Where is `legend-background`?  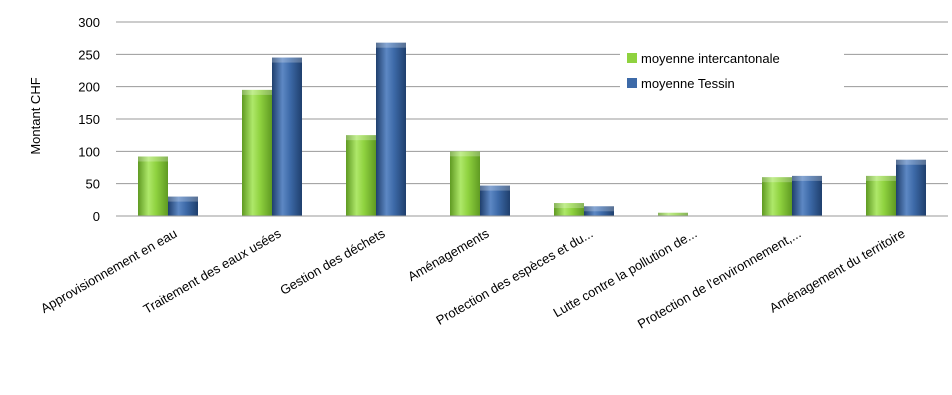
legend-background is located at coordinates (732, 73).